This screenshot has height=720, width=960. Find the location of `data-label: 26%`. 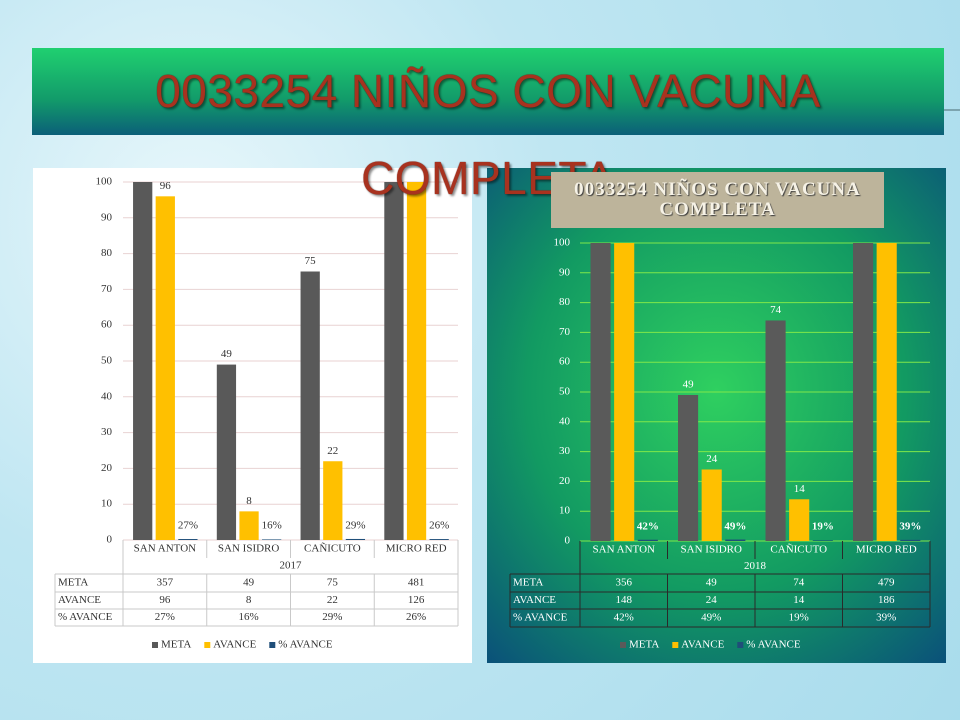

data-label: 26% is located at coordinates (439, 526).